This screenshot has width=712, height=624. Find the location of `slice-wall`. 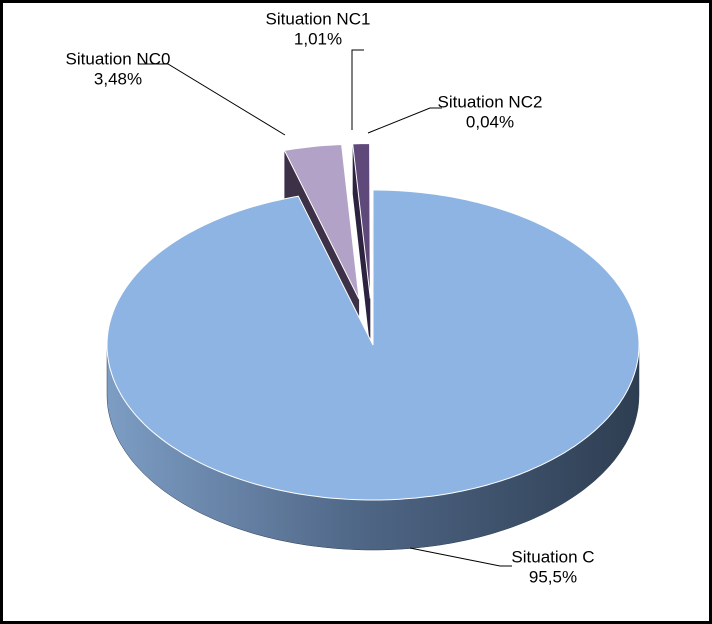

slice-wall is located at coordinates (361, 246).